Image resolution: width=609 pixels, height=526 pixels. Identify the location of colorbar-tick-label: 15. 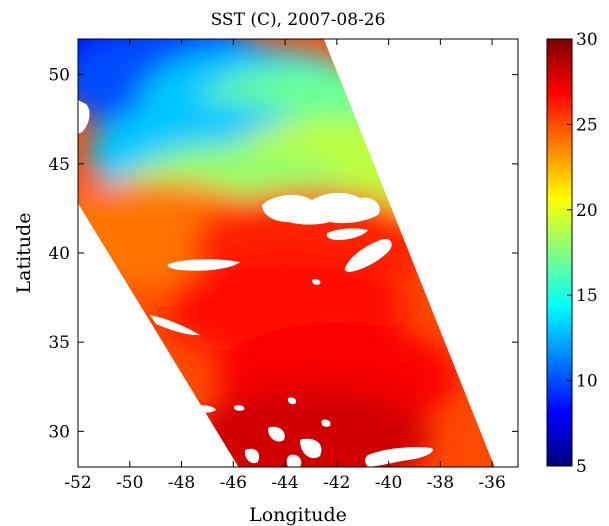
(587, 296).